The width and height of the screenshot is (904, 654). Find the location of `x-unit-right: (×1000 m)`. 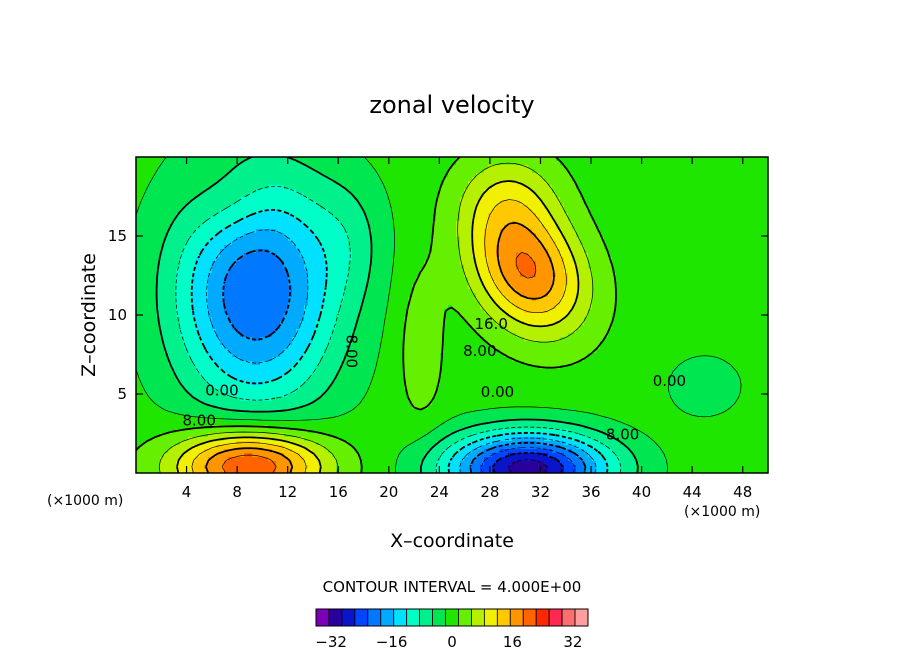

x-unit-right: (×1000 m) is located at coordinates (722, 512).